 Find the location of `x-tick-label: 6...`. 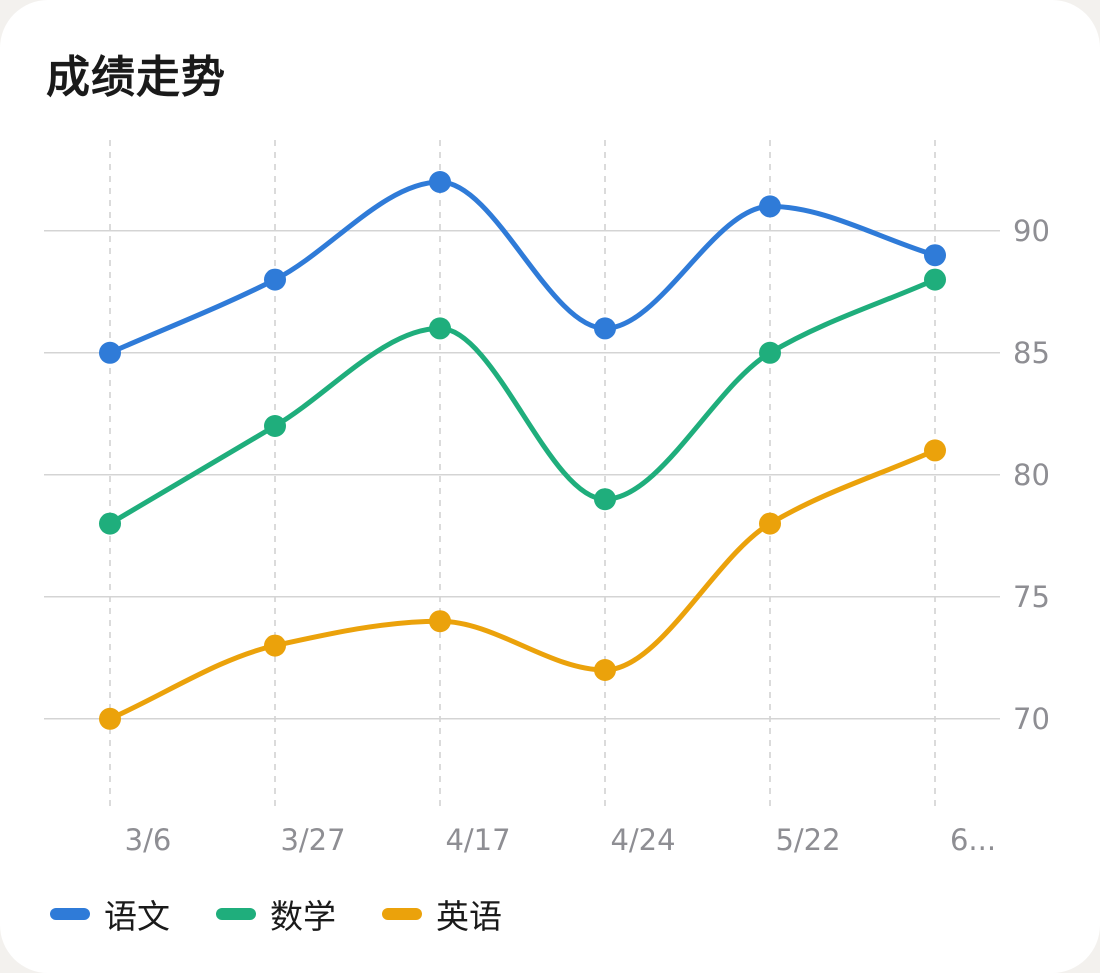

x-tick-label: 6... is located at coordinates (973, 840).